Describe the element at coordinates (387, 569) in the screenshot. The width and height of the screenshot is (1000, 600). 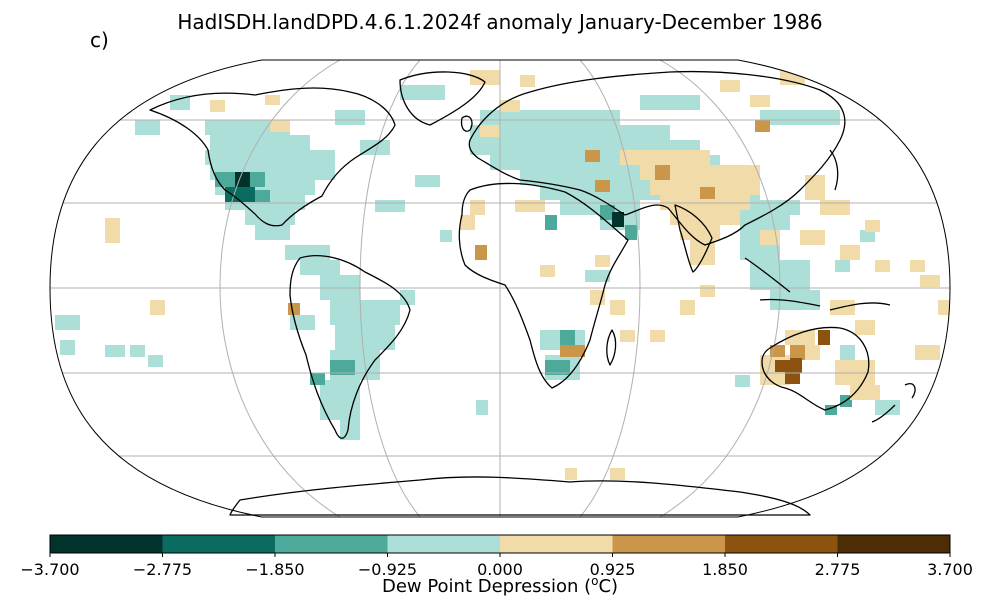
I see `colorbar-tick-label: −0.925` at that location.